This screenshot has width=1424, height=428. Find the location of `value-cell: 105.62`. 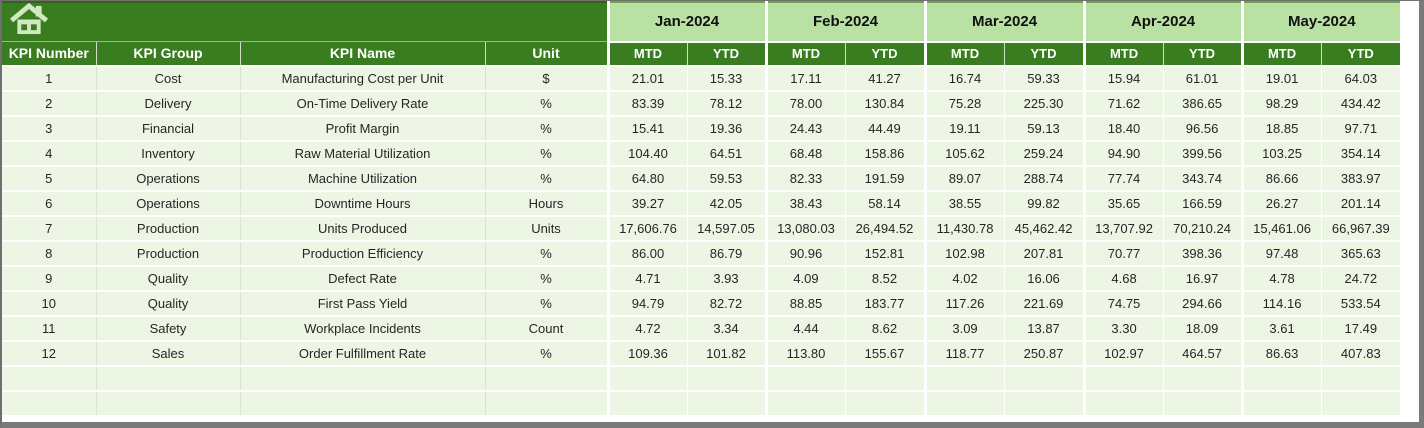

value-cell: 105.62 is located at coordinates (964, 153).